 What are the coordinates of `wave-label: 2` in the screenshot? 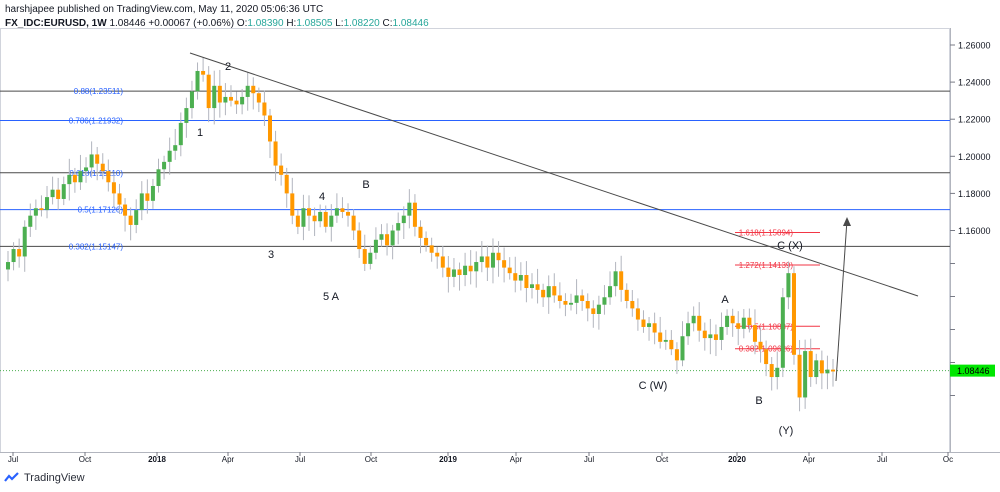 It's located at (228, 67).